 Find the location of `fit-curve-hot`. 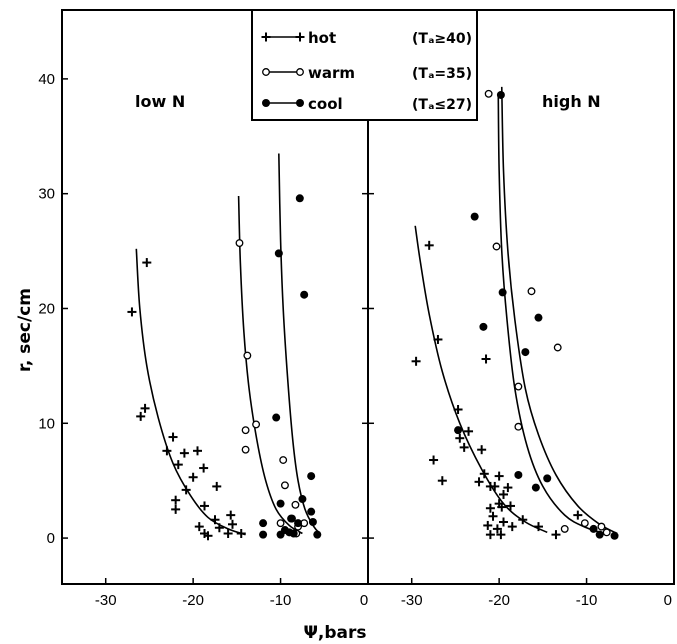

fit-curve-hot is located at coordinates (190, 392).